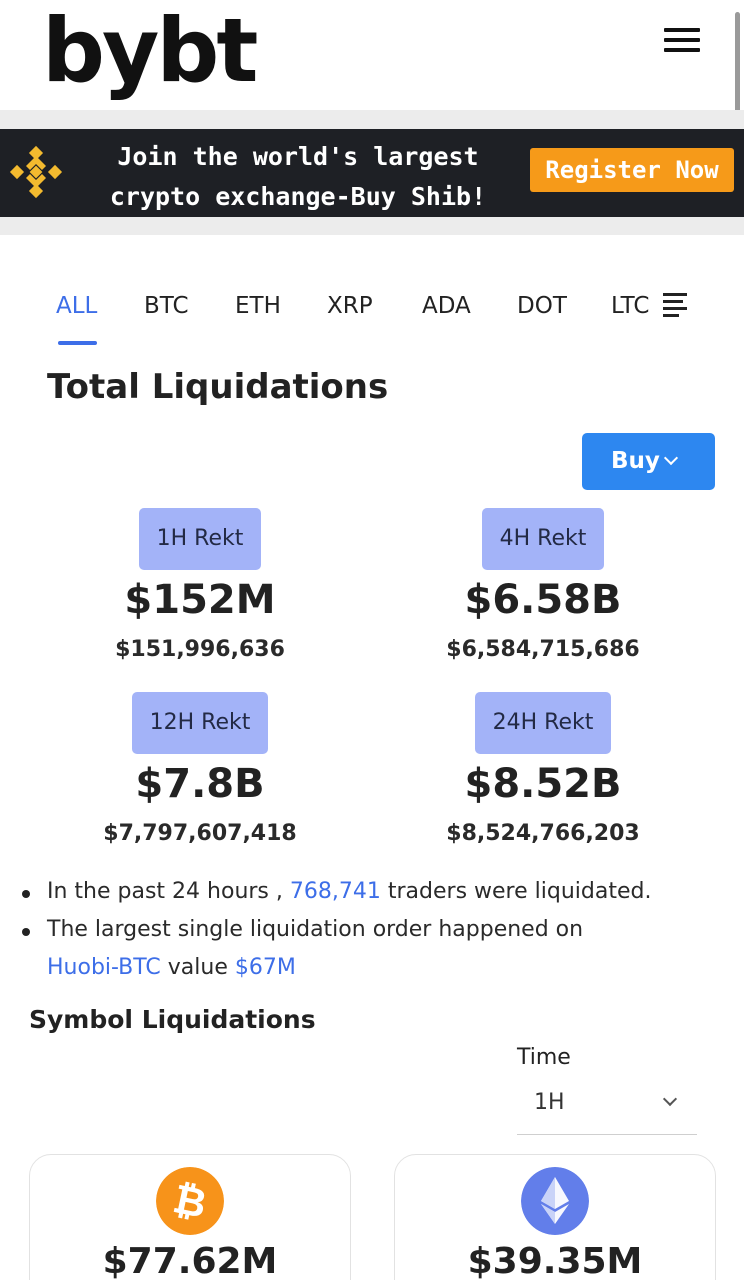  Describe the element at coordinates (298, 196) in the screenshot. I see `banner-text-line2: crypto exchange-Buy Shib!` at that location.